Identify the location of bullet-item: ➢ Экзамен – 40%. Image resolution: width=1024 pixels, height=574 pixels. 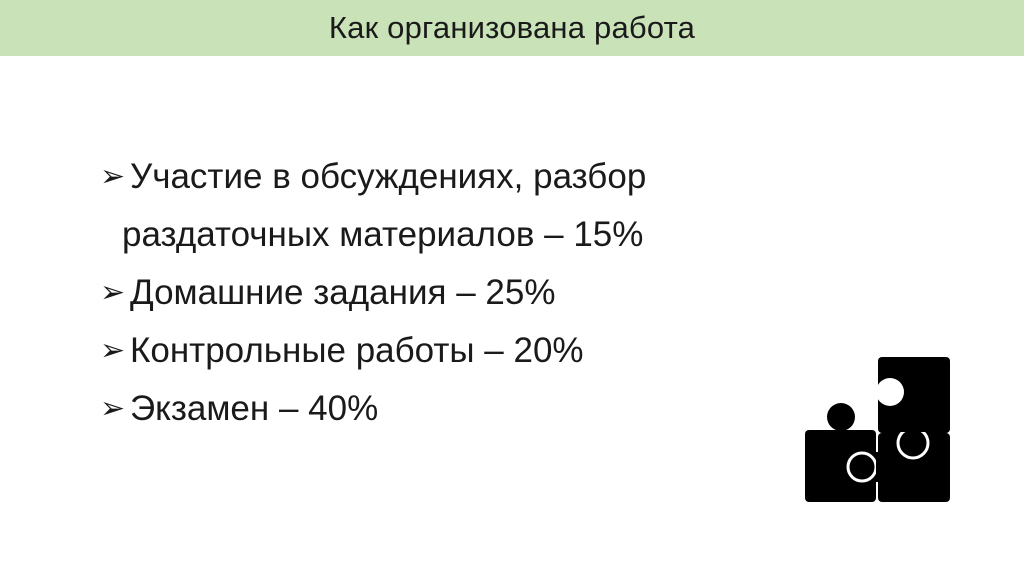
(373, 409).